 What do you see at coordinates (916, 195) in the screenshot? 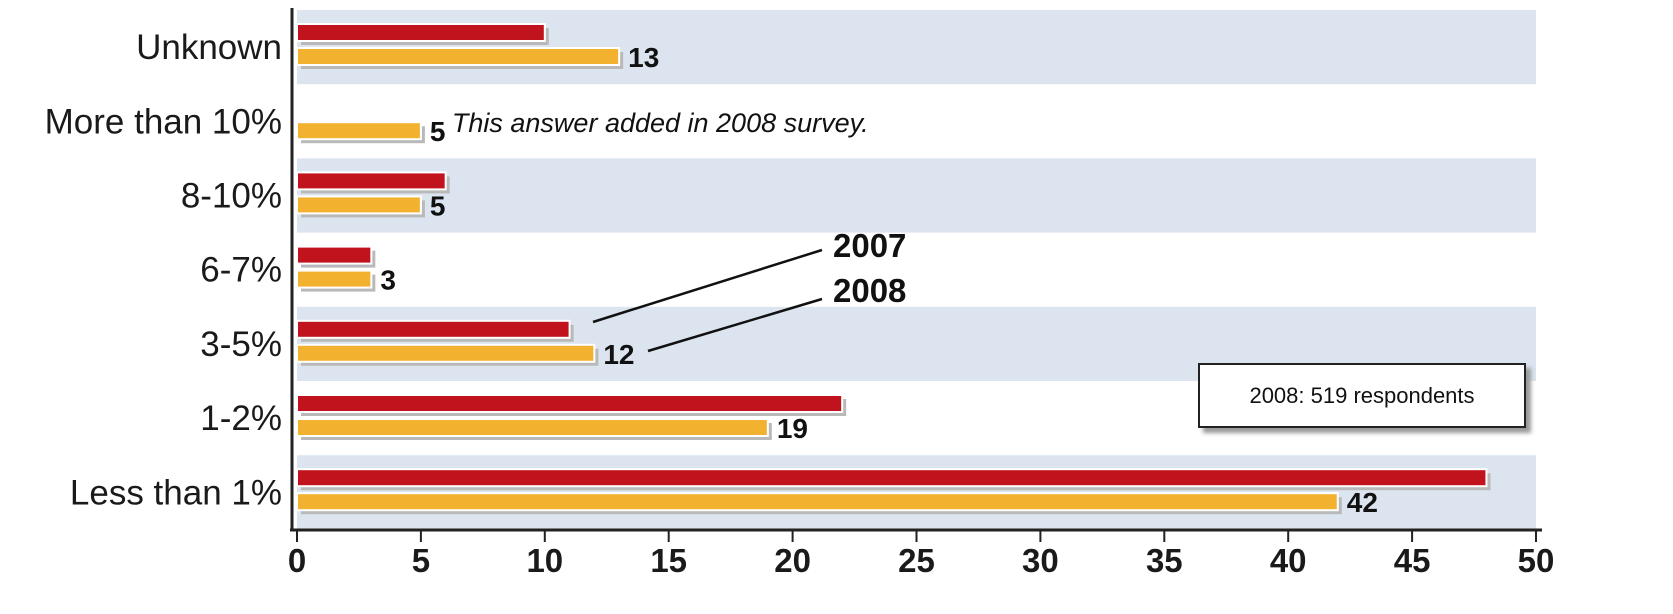
I see `row-band` at bounding box center [916, 195].